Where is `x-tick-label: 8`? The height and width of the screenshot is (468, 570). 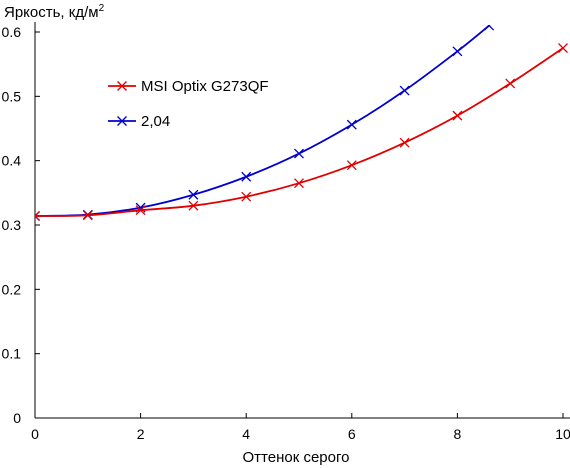 x-tick-label: 8 is located at coordinates (458, 434).